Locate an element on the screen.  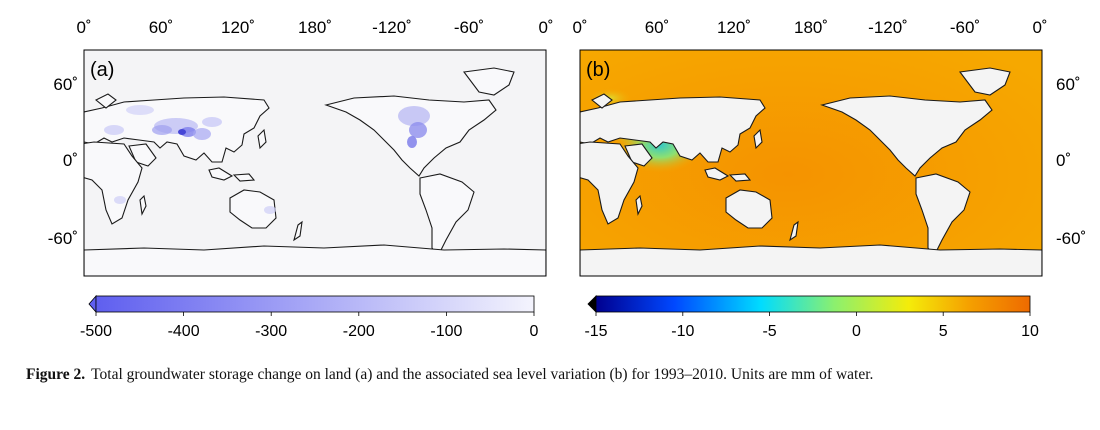
panel-a-lon-tick: -120˚ is located at coordinates (392, 27).